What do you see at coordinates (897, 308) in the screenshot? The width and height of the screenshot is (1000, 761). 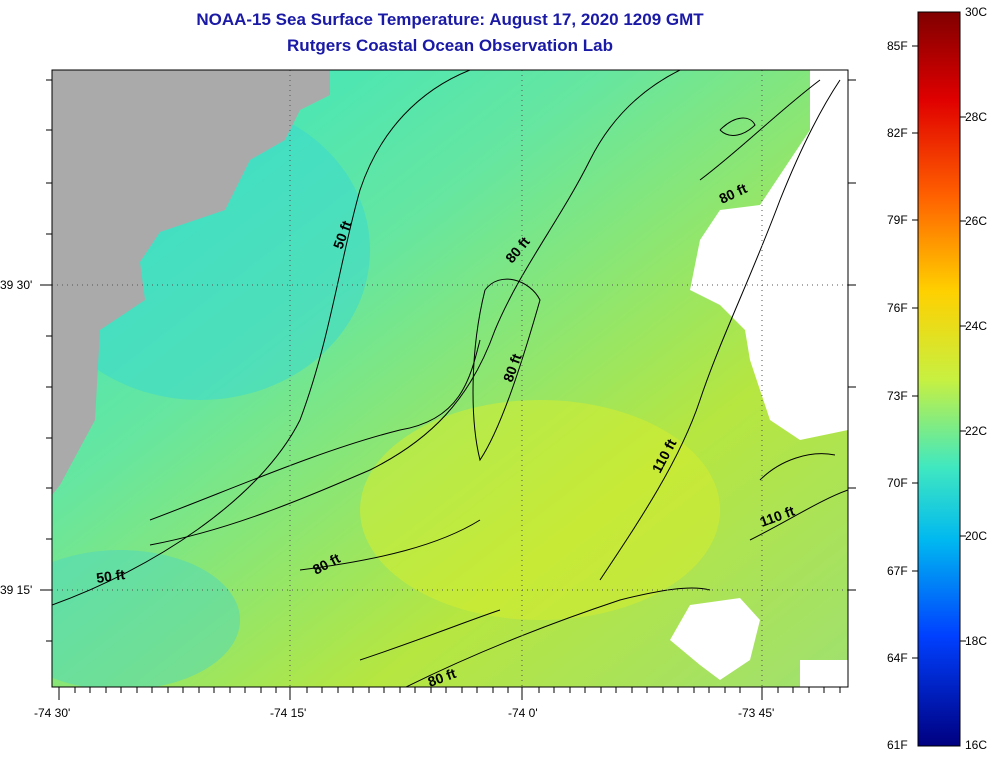 I see `colorbar-f-label: 76F` at bounding box center [897, 308].